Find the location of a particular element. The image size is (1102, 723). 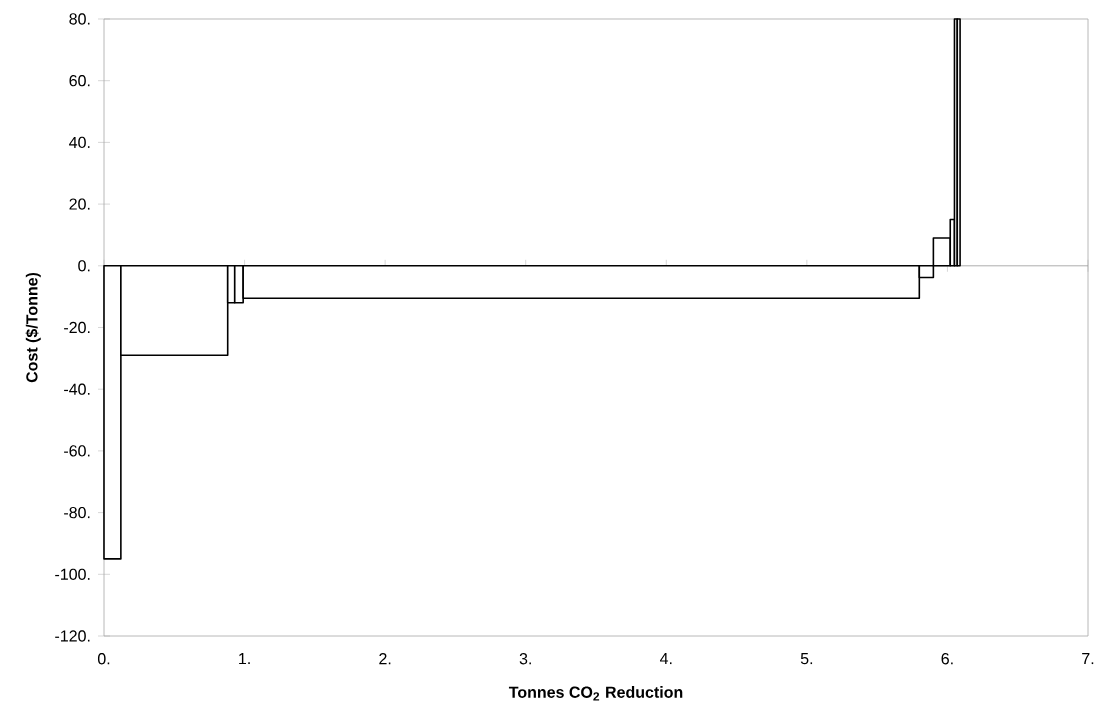

y-tick-label: 60. is located at coordinates (79, 81).